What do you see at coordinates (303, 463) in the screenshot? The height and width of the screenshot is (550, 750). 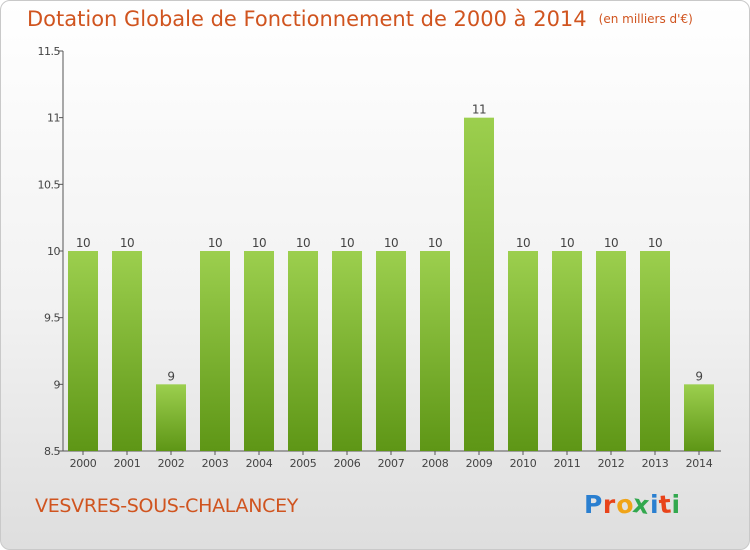 I see `x-tick-label: 2005` at bounding box center [303, 463].